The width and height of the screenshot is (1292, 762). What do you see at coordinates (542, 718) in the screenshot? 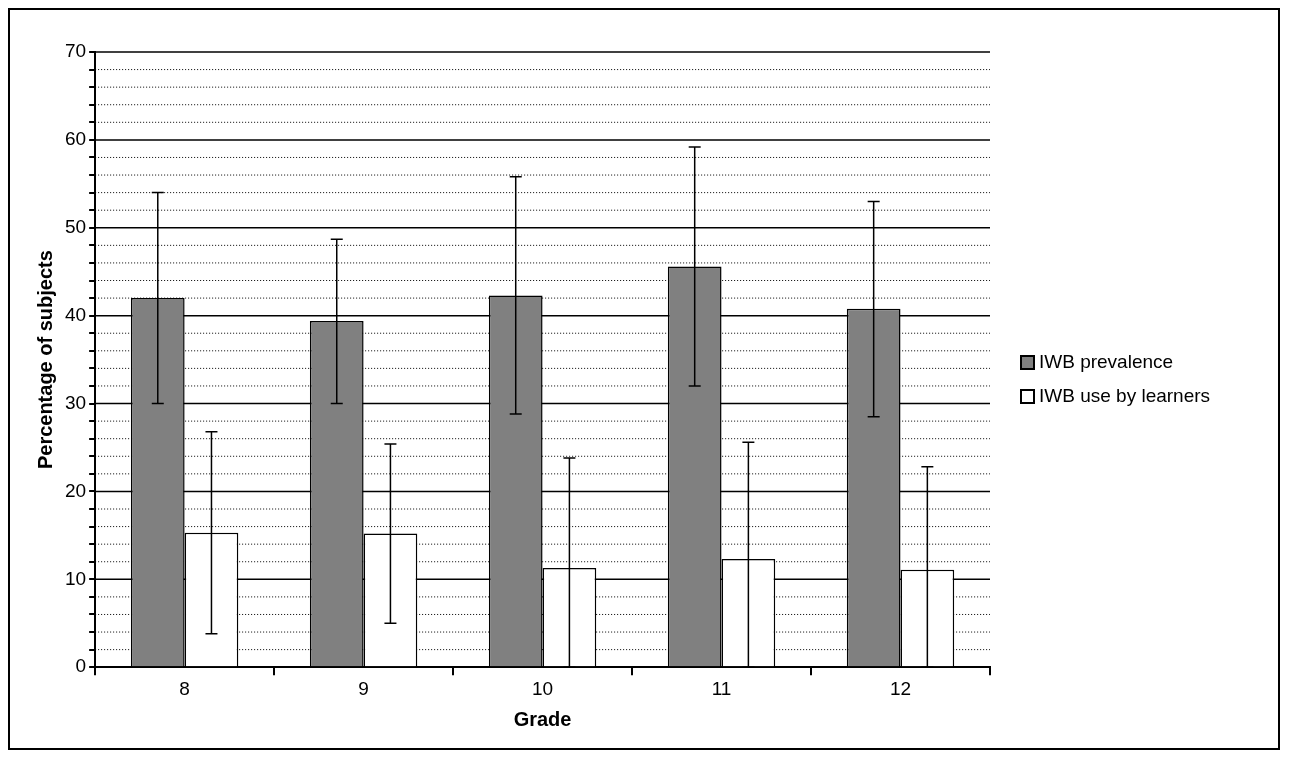
I see `x-axis-title: Grade` at bounding box center [542, 718].